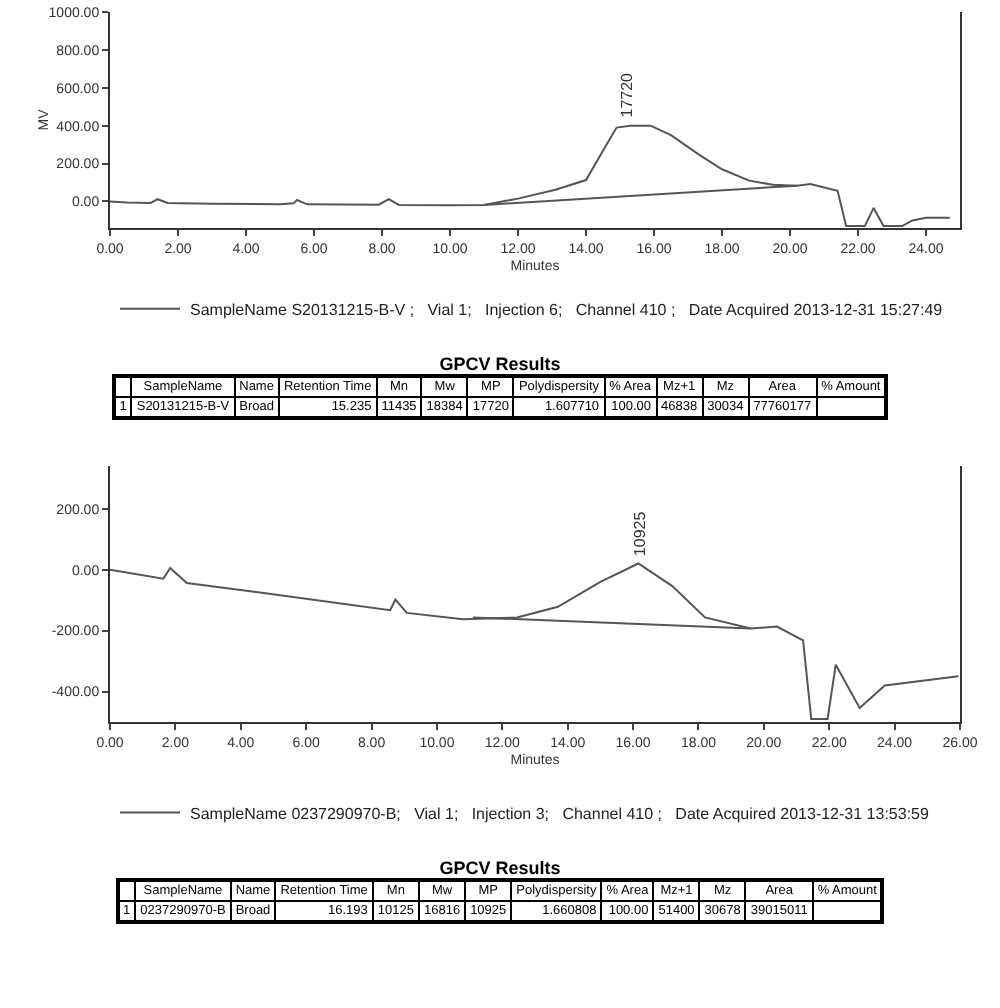 This screenshot has width=1000, height=1008. Describe the element at coordinates (627, 94) in the screenshot. I see `annotation: 17720` at that location.